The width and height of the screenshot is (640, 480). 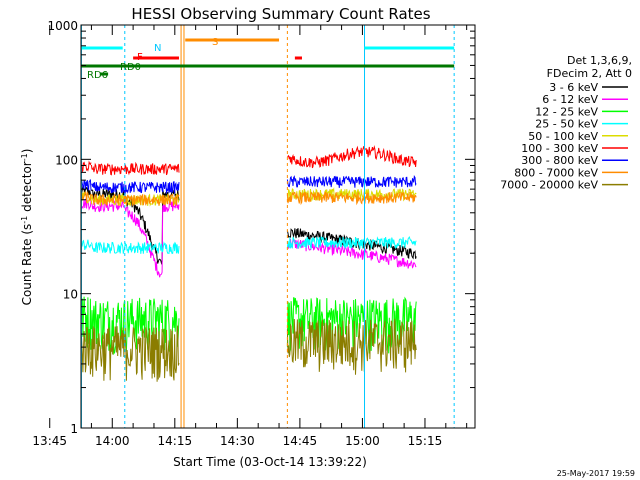 What do you see at coordinates (62, 26) in the screenshot?
I see `y-tick-label: 1000` at bounding box center [62, 26].